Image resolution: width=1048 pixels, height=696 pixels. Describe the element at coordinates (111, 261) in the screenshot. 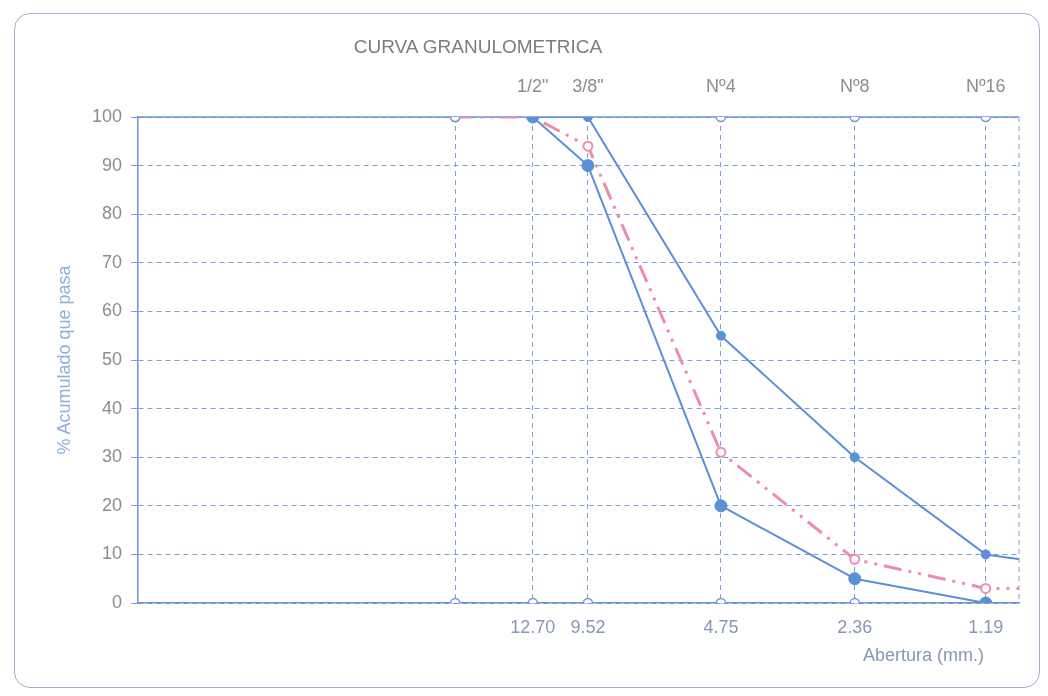

I see `y-tick-label: 70` at that location.